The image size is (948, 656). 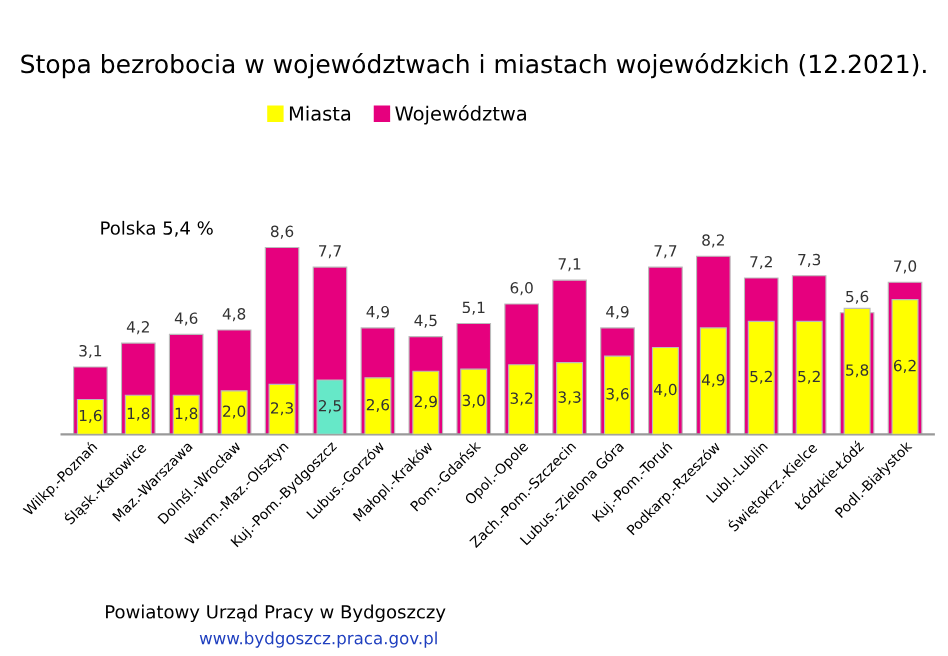 What do you see at coordinates (318, 639) in the screenshot?
I see `text: www.bydgoszcz.praca.gov.pl` at bounding box center [318, 639].